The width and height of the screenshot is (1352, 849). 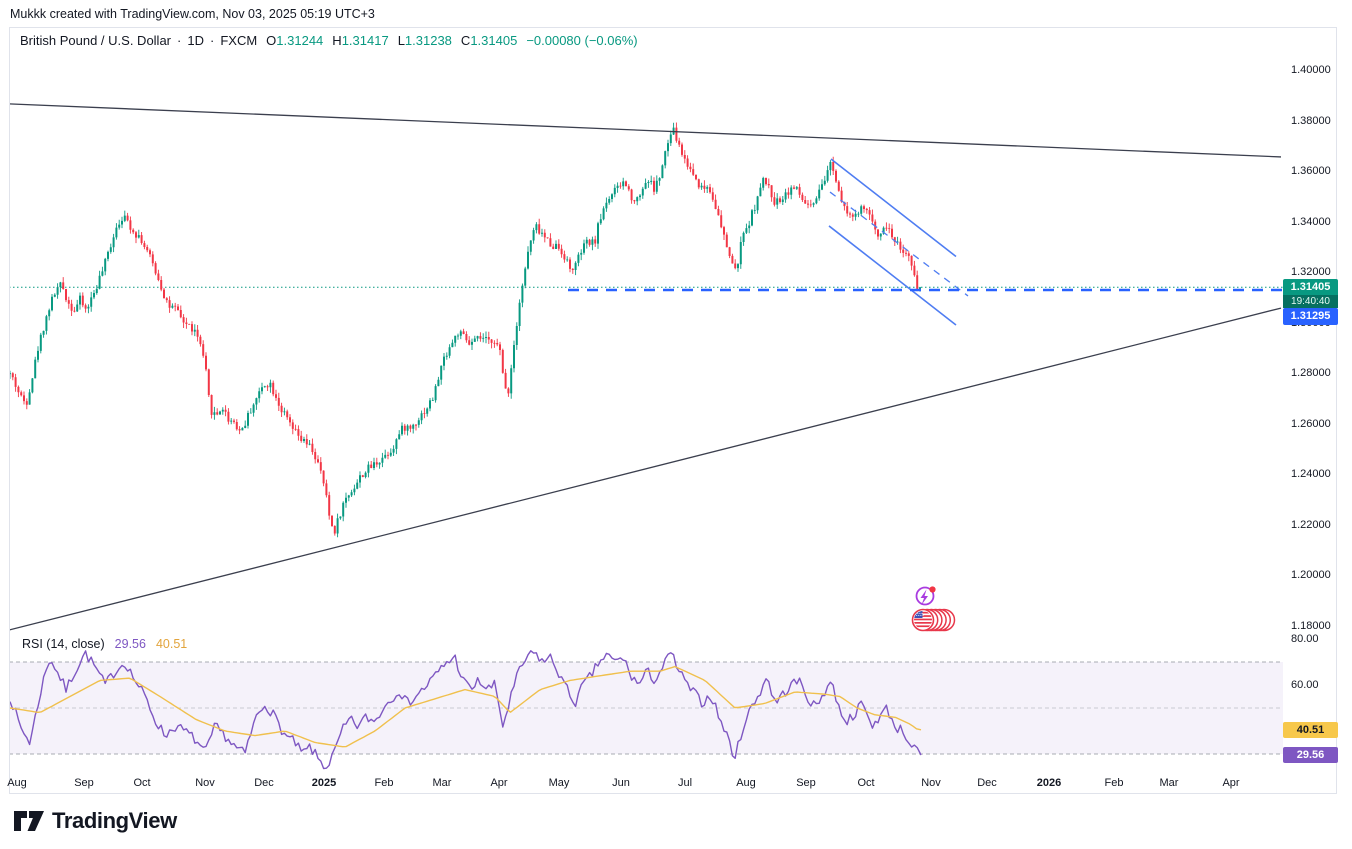 What do you see at coordinates (239, 40) in the screenshot?
I see `exchange-label: FXCM` at bounding box center [239, 40].